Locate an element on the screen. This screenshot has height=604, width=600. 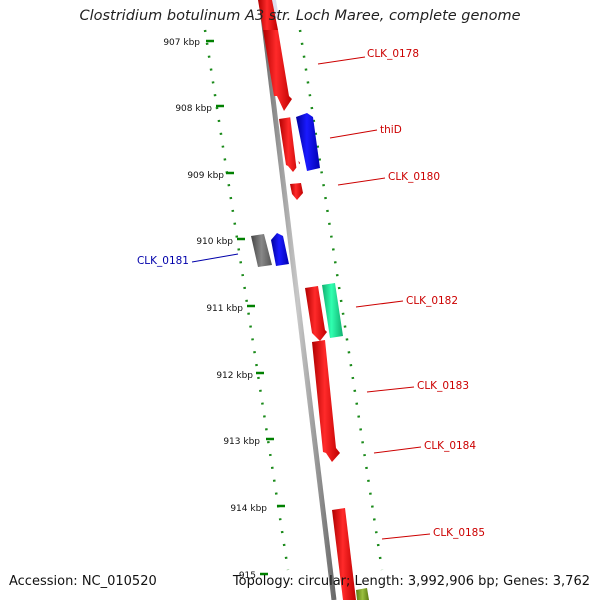
tick-label: 909 kbp is located at coordinates (205, 176).